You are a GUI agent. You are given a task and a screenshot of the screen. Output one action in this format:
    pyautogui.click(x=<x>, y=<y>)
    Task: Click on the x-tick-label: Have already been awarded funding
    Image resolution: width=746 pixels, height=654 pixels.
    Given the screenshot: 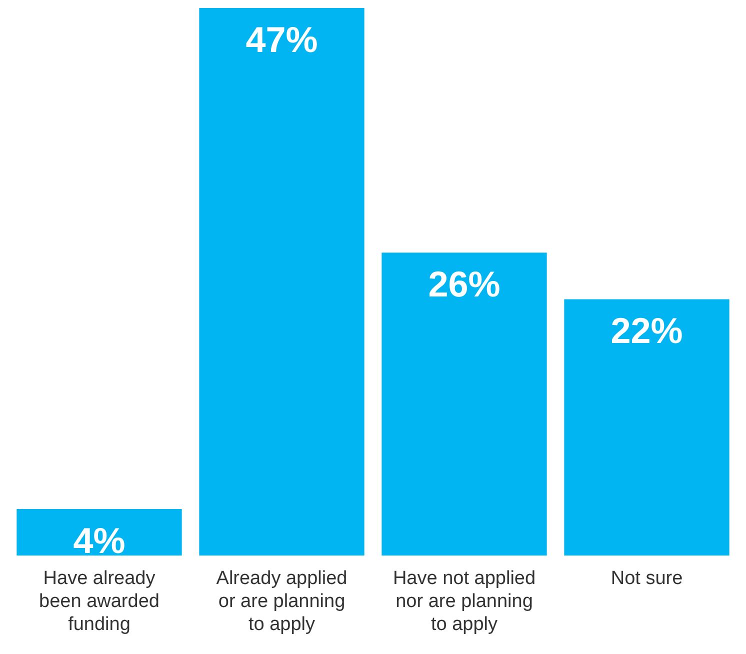 What is the action you would take?
    pyautogui.click(x=99, y=601)
    